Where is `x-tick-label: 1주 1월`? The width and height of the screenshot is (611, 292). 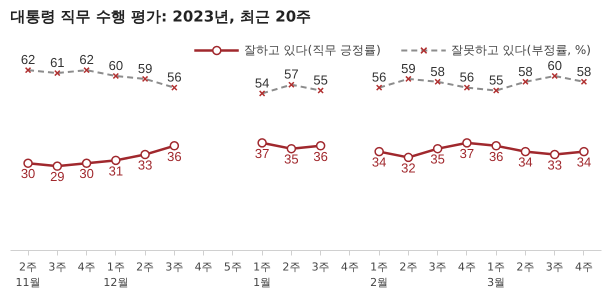 x-tick-label: 1주 1월 is located at coordinates (262, 275).